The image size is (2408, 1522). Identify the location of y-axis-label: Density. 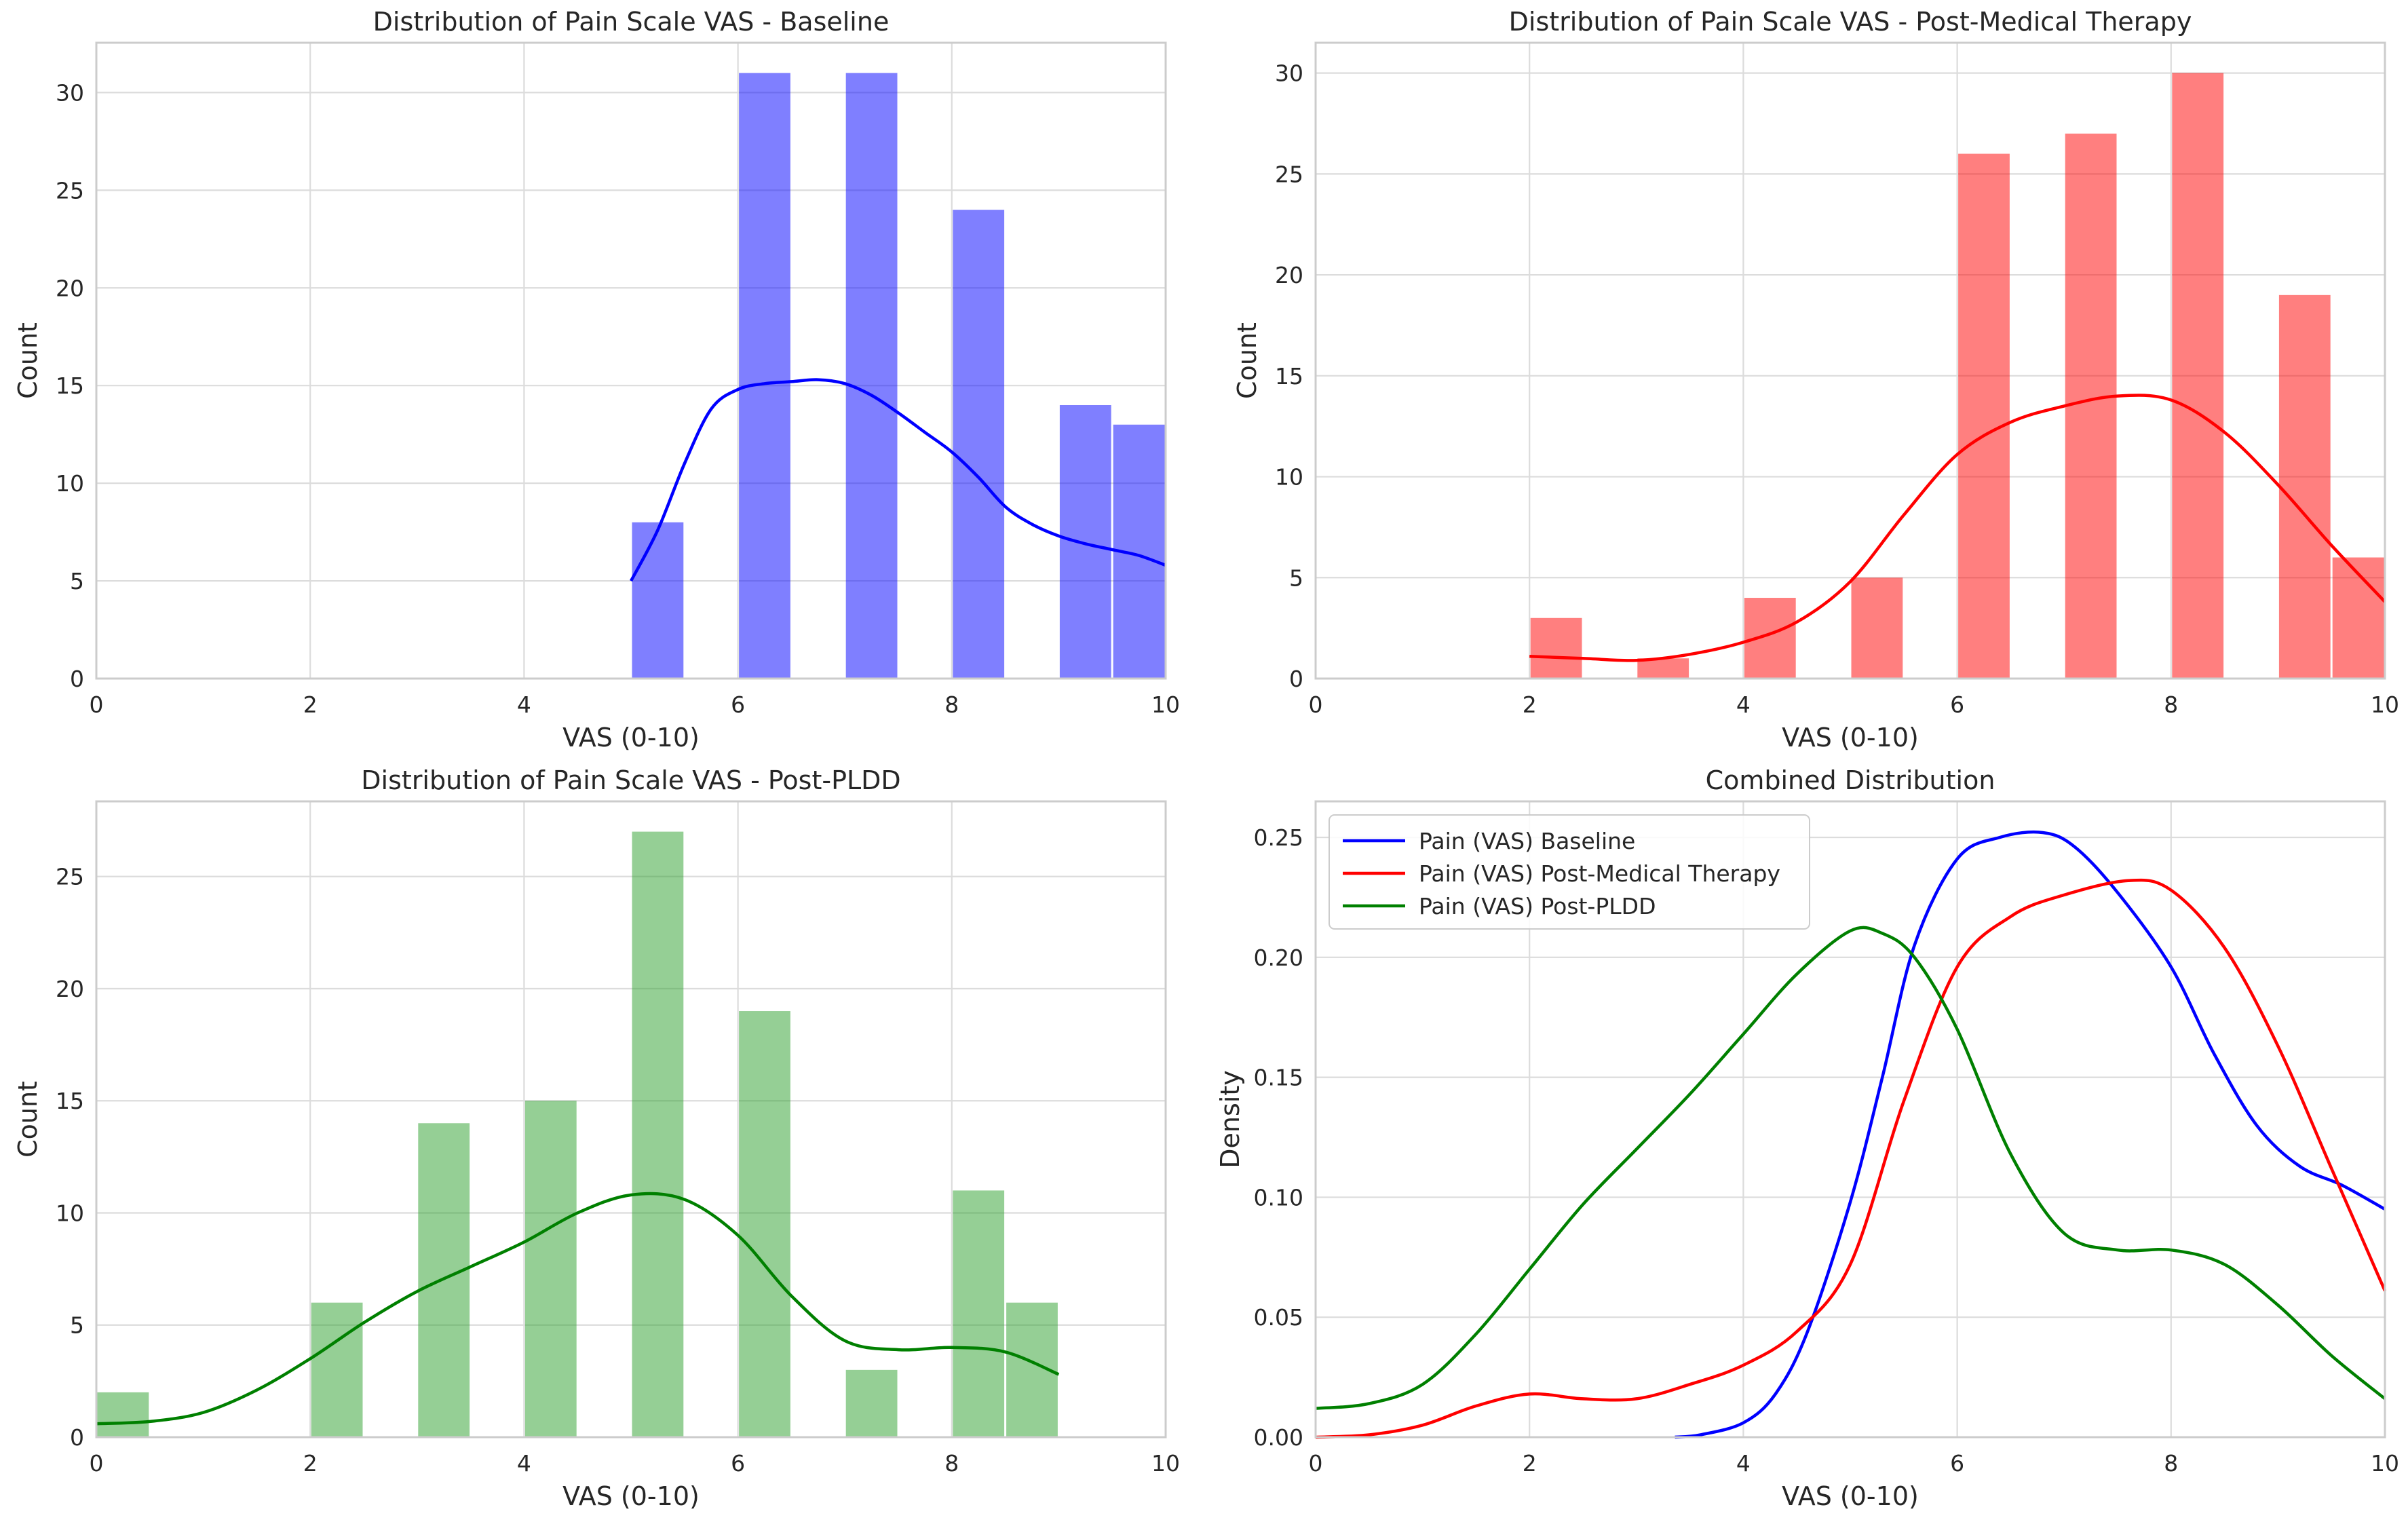
(1230, 1119).